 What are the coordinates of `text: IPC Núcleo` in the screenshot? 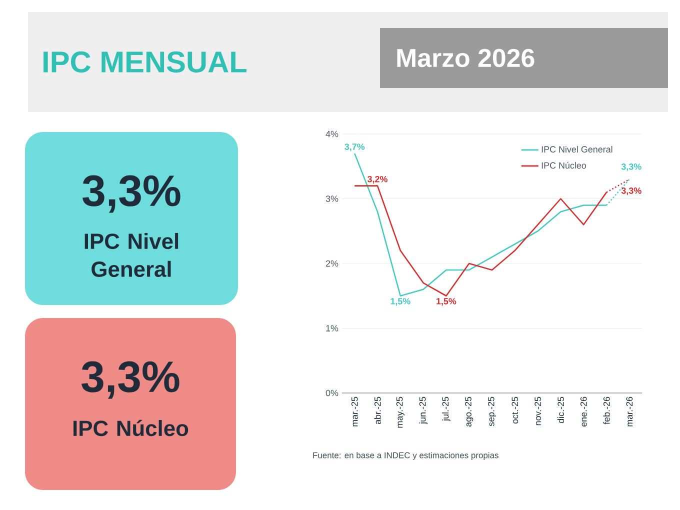 It's located at (131, 428).